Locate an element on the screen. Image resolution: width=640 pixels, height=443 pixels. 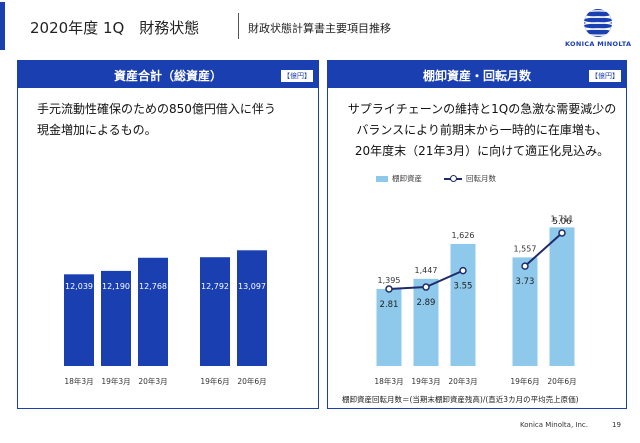
legend-swatch is located at coordinates (382, 179).